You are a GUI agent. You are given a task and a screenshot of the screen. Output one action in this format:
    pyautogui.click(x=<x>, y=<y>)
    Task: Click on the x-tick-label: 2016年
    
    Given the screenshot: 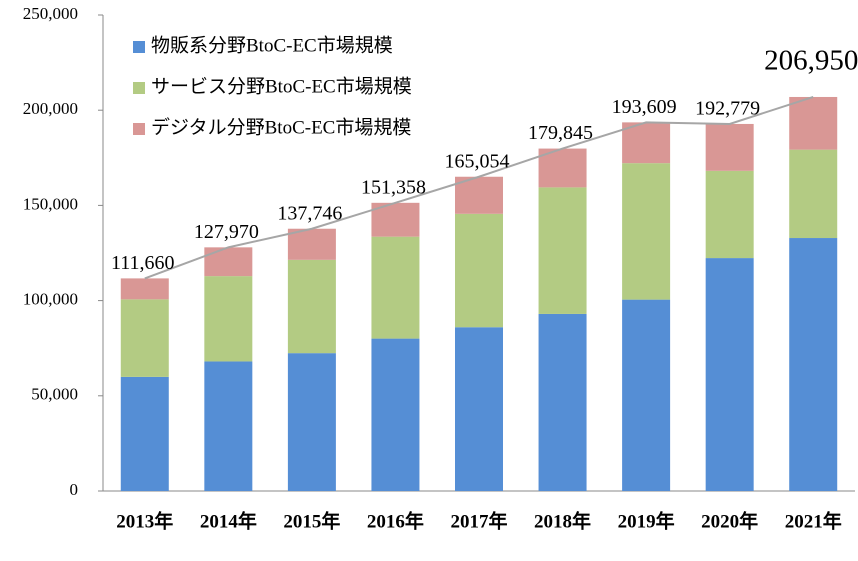 What is the action you would take?
    pyautogui.click(x=395, y=520)
    